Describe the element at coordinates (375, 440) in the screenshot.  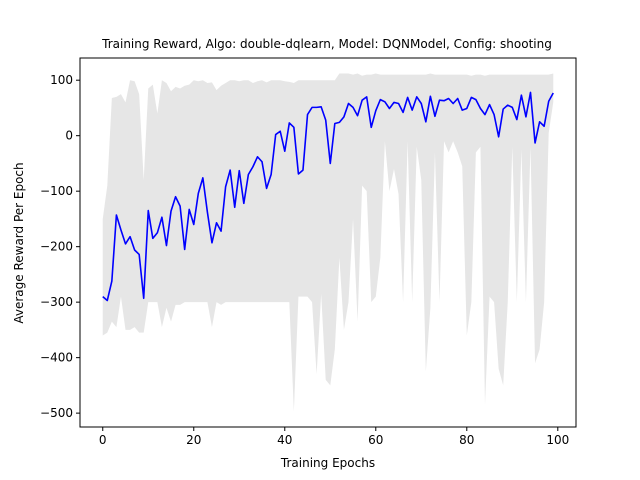
I see `x-tick-label: 60` at that location.